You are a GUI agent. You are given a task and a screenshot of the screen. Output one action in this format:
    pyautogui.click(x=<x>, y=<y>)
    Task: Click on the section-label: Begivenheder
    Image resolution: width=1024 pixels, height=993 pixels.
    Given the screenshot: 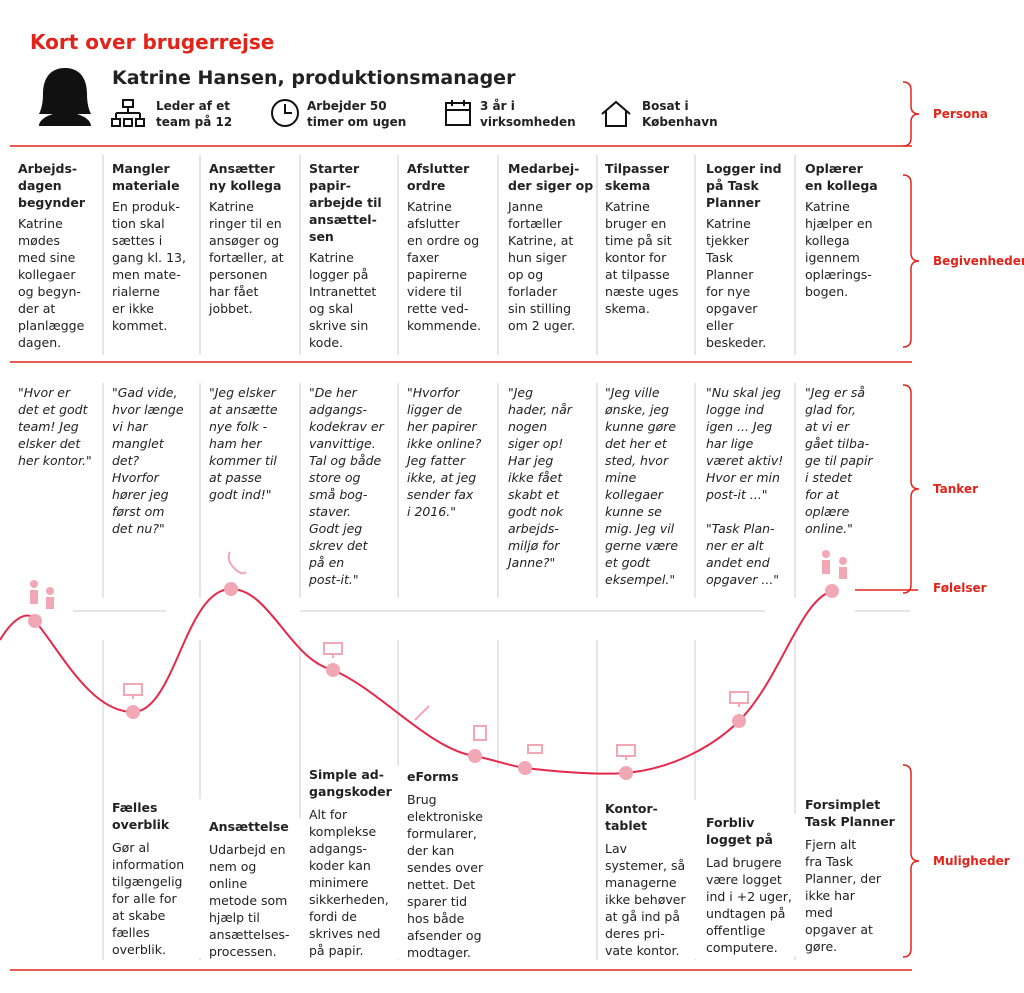 What is the action you would take?
    pyautogui.click(x=978, y=261)
    